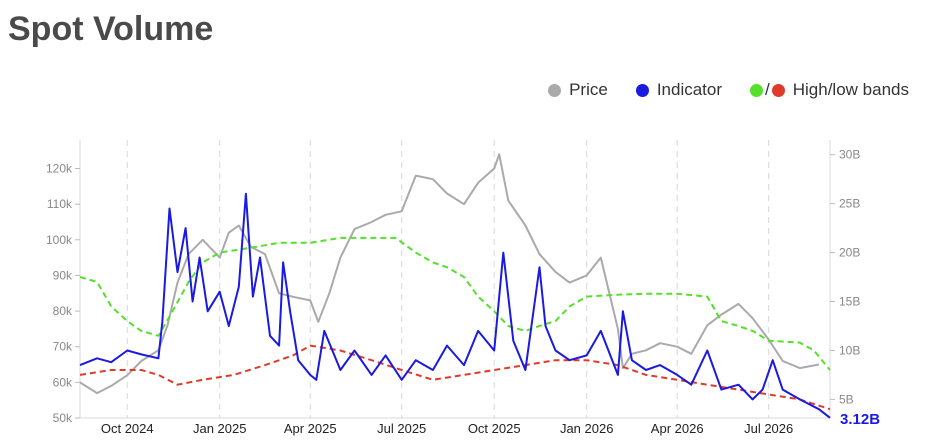  I want to click on left-tick-label: 50k, so click(63, 418).